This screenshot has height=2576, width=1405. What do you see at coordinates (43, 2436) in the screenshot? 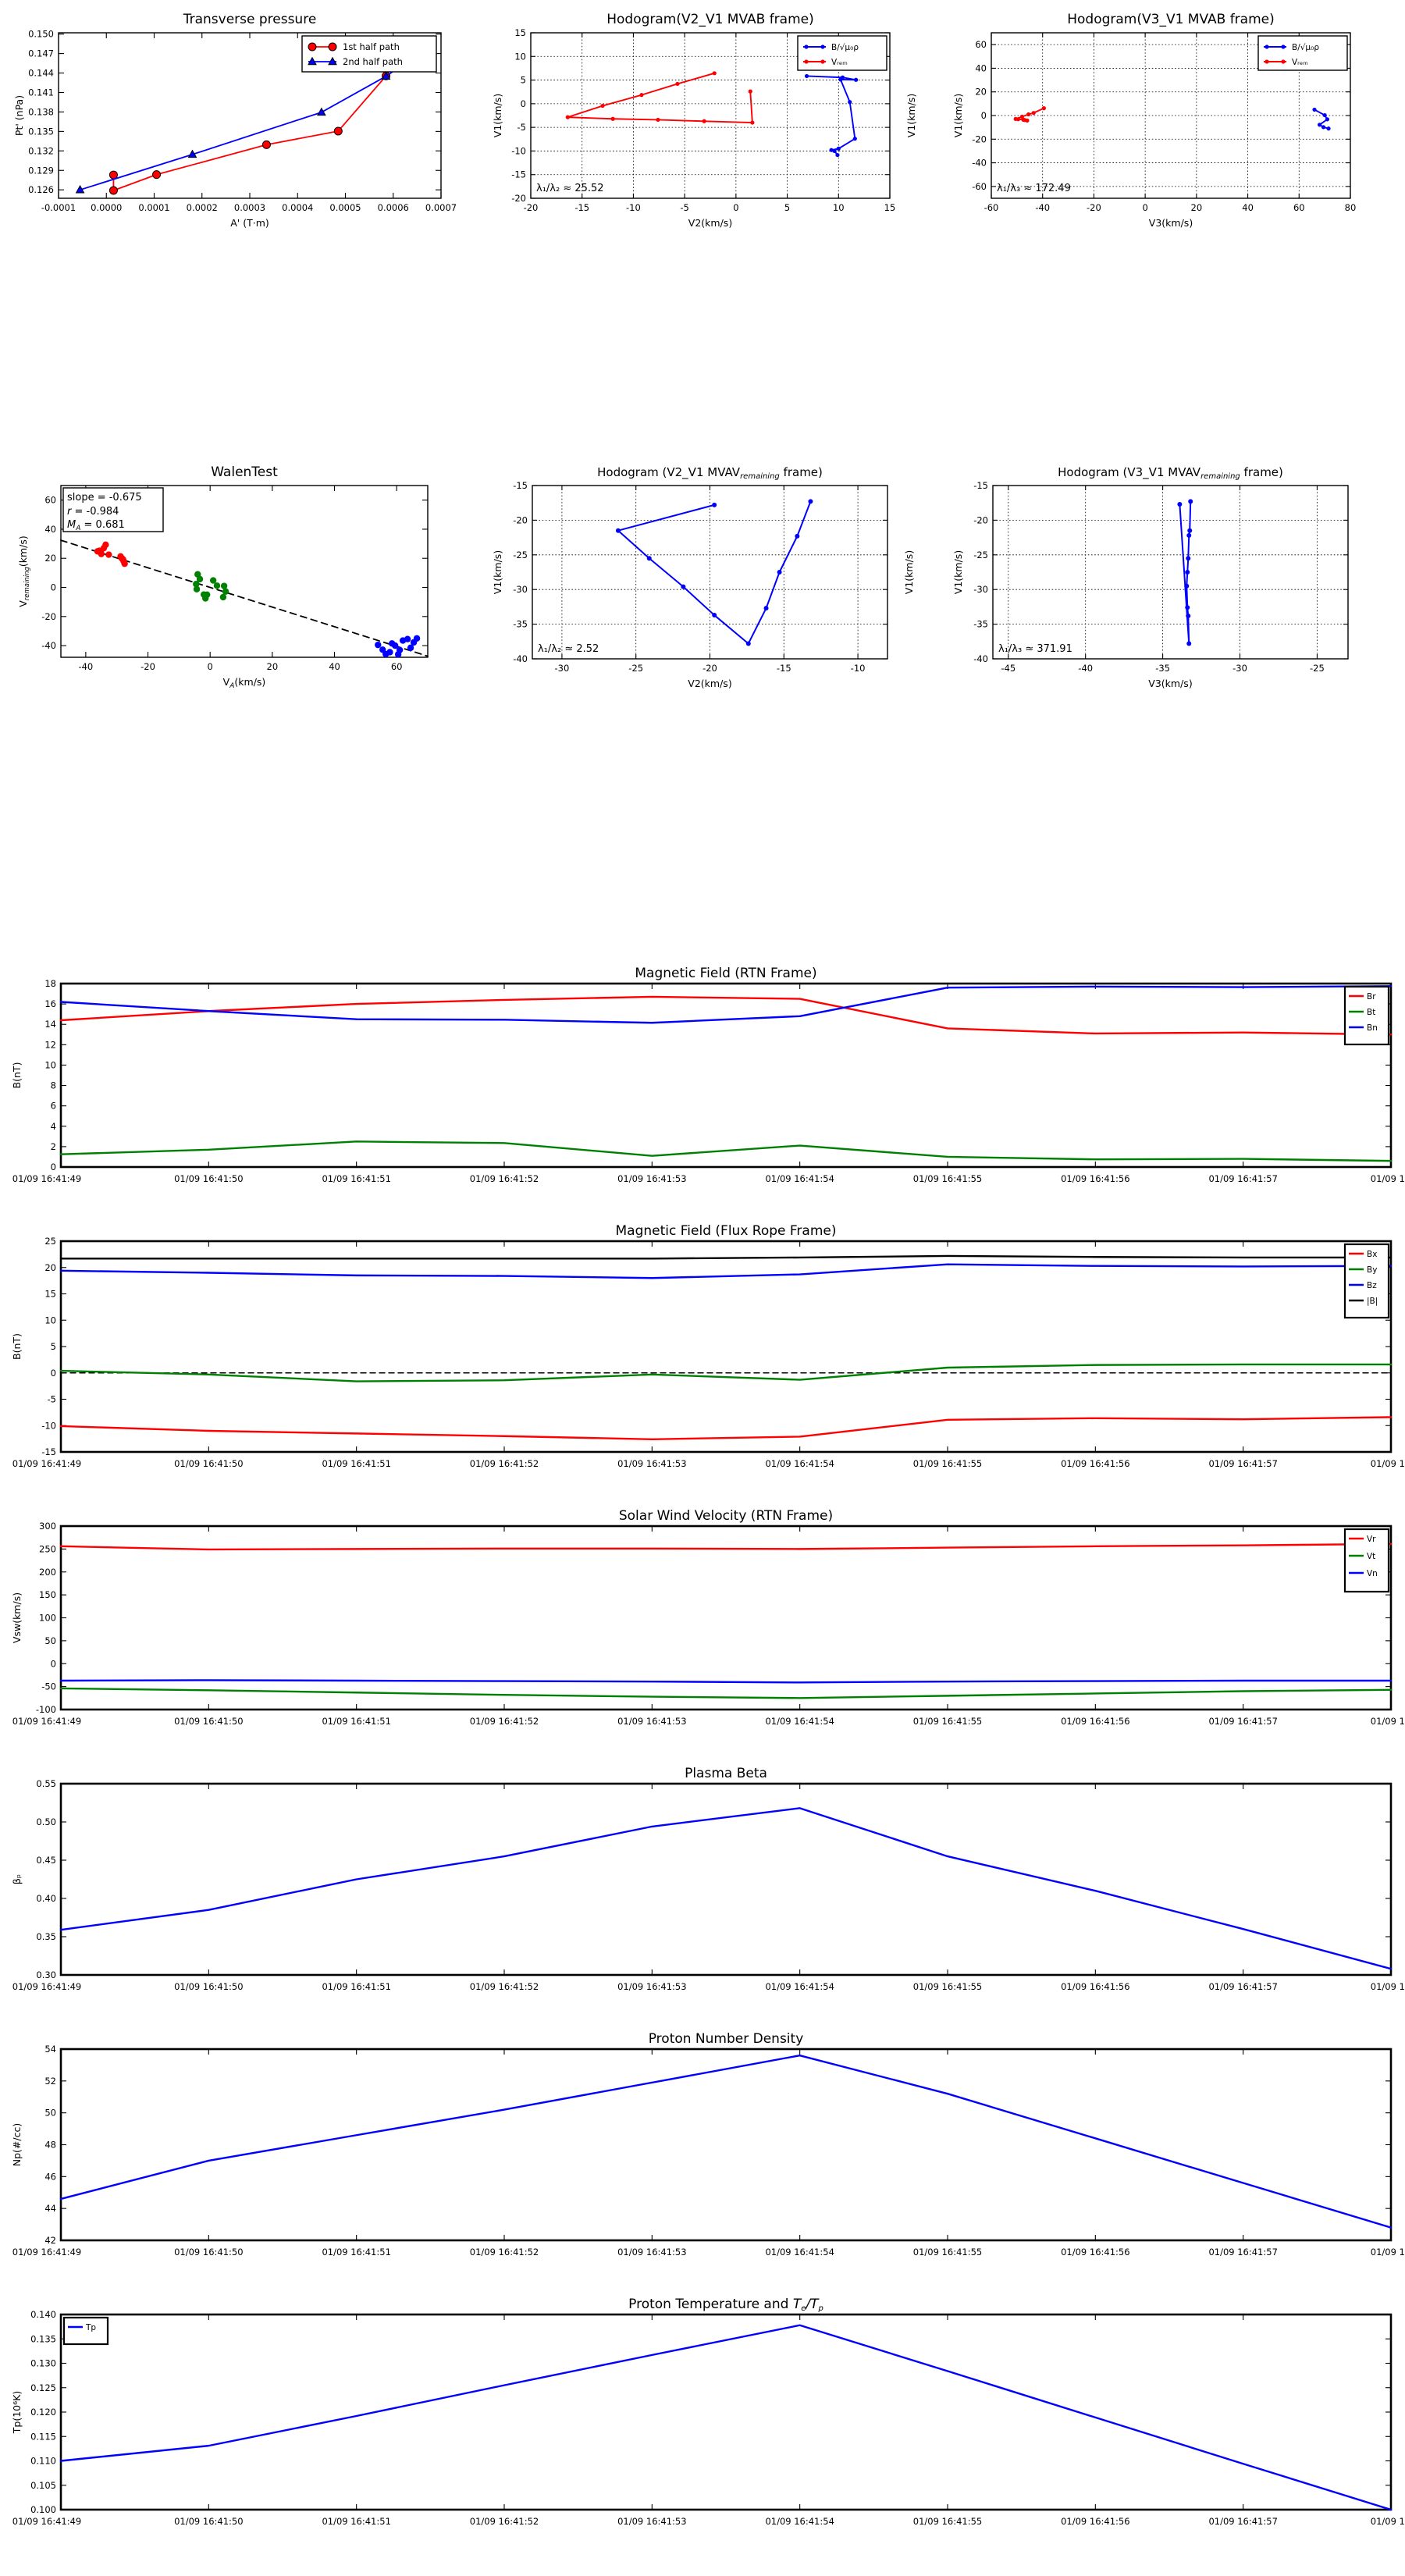
I see `y-tick-label: 0.115` at bounding box center [43, 2436].